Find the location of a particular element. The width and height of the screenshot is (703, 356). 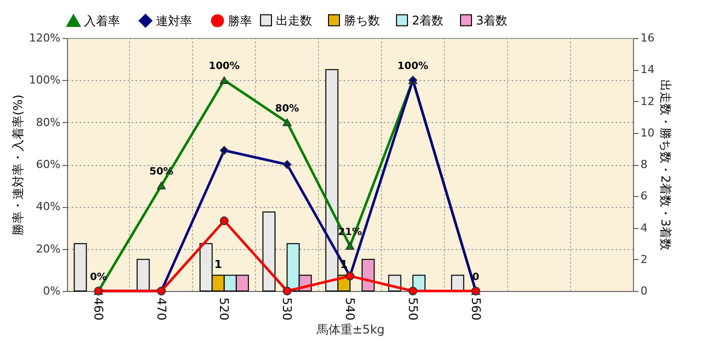

legend-label: 連対率 is located at coordinates (174, 21).